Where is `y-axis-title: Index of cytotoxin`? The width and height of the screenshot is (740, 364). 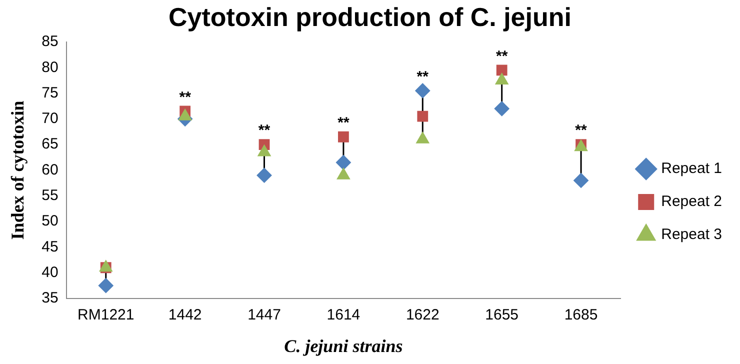 y-axis-title: Index of cytotoxin is located at coordinates (17, 170).